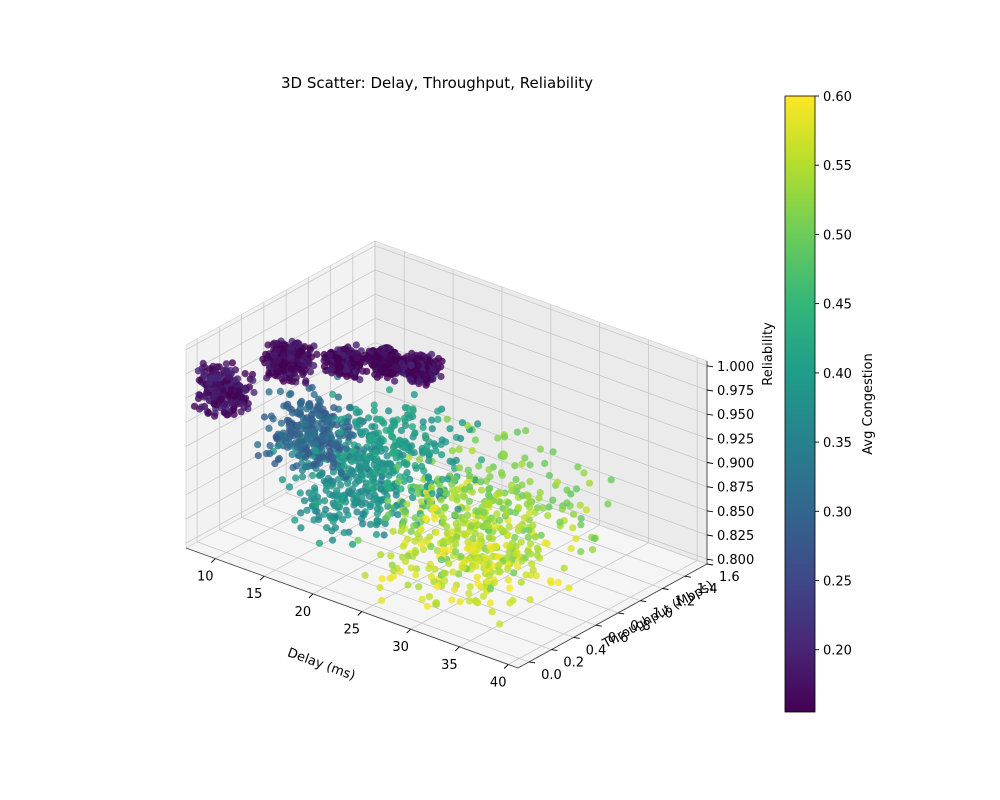 The width and height of the screenshot is (1000, 800). What do you see at coordinates (685, 602) in the screenshot?
I see `y-tick-label: 1.2` at bounding box center [685, 602].